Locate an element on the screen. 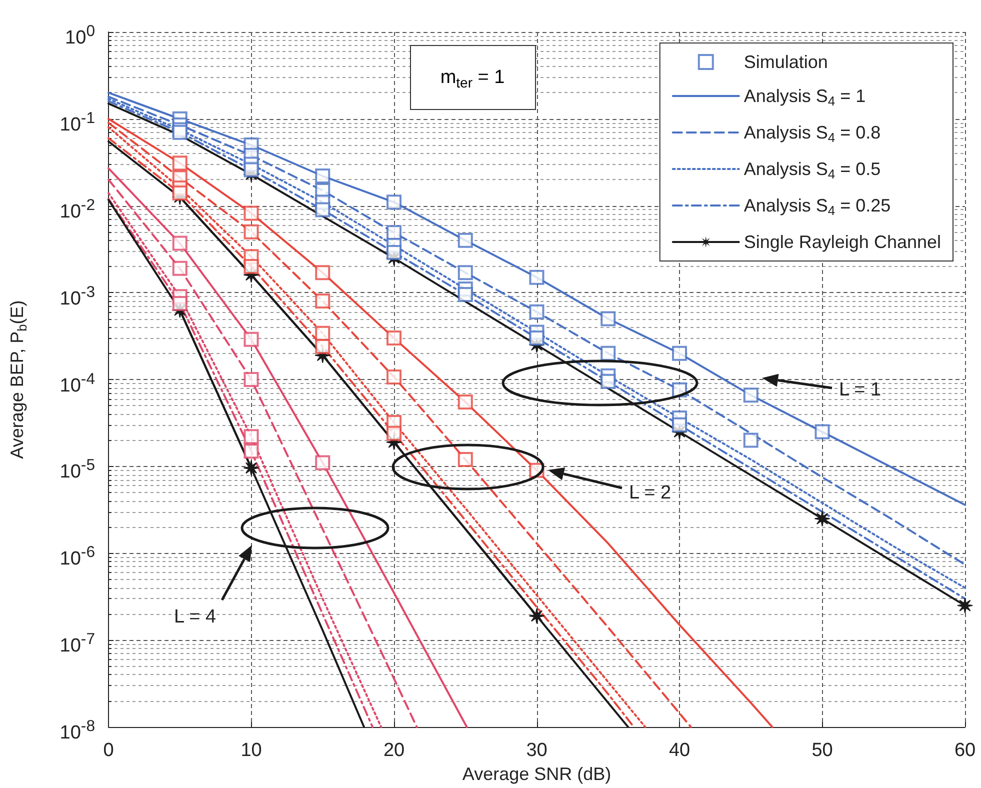 Image resolution: width=981 pixels, height=788 pixels. x-tick-label: 30 is located at coordinates (537, 750).